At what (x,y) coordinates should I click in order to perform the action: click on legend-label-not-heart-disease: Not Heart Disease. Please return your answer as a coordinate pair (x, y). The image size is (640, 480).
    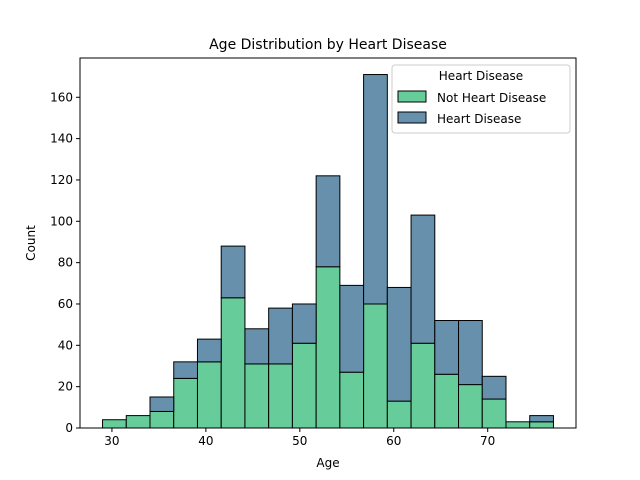
    Looking at the image, I should click on (491, 98).